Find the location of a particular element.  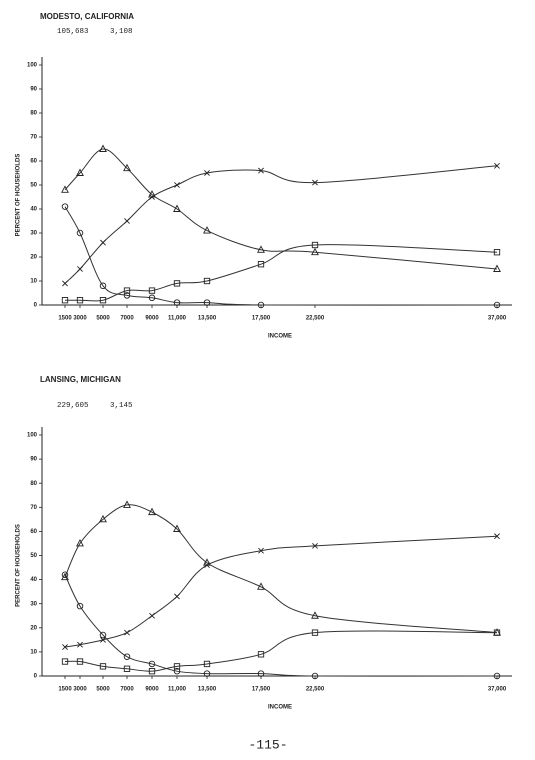

y-tick-label: 50 is located at coordinates (33, 556).